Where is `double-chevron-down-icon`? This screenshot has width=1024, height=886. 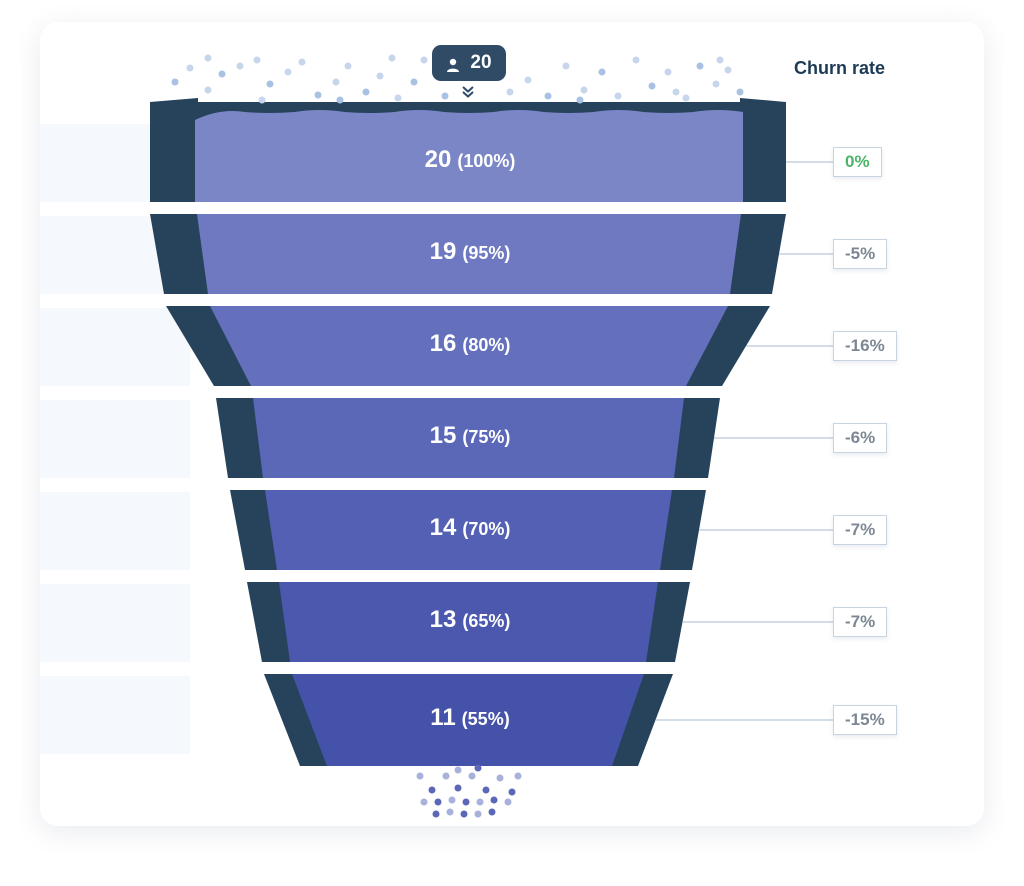
double-chevron-down-icon is located at coordinates (468, 92).